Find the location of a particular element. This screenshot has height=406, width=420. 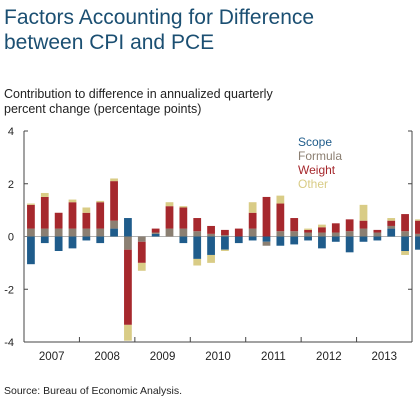

legend-entry-scope: Scope is located at coordinates (315, 142).